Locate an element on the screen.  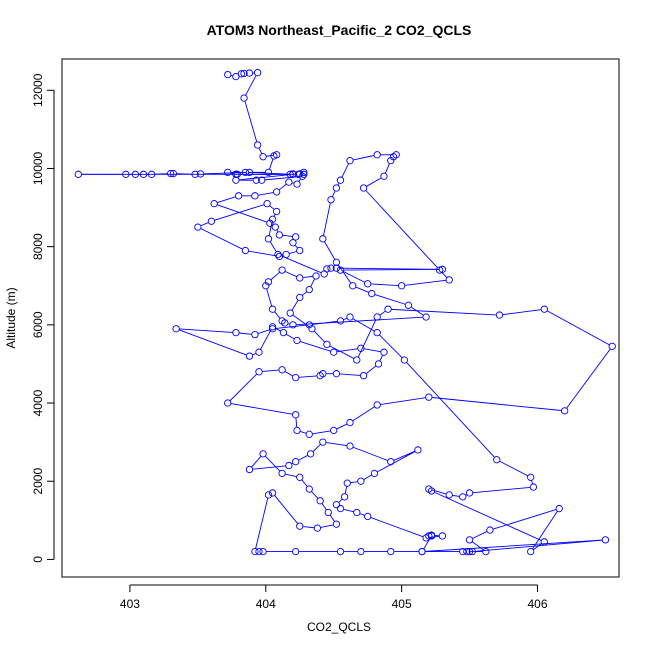
y-tick-label: 6000 is located at coordinates (38, 324).